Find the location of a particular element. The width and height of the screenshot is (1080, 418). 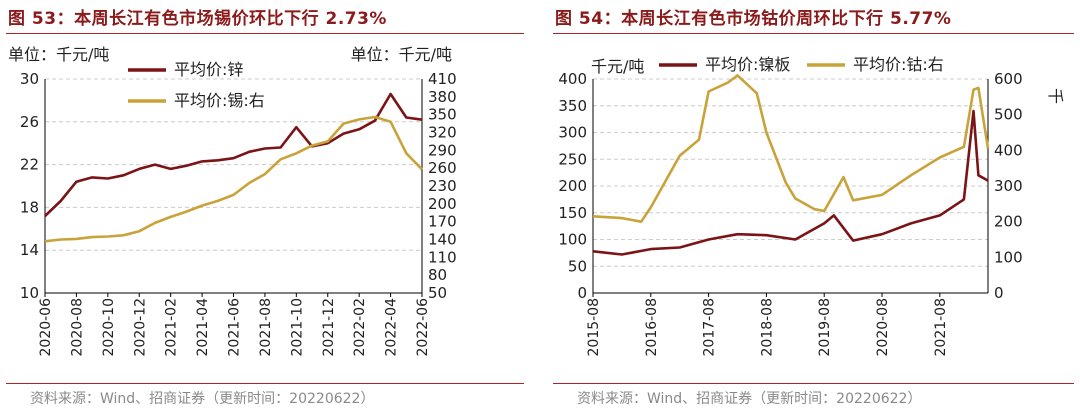

unit-label-right: 千 is located at coordinates (1055, 96).